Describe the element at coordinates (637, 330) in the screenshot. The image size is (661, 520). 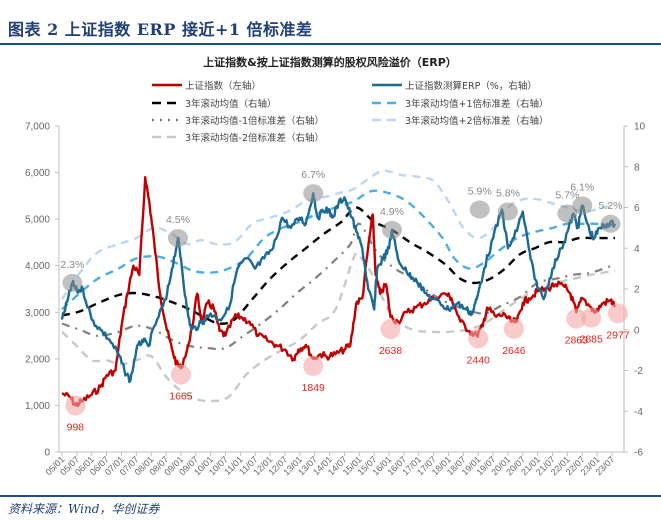
I see `right-tick-label: 0` at that location.